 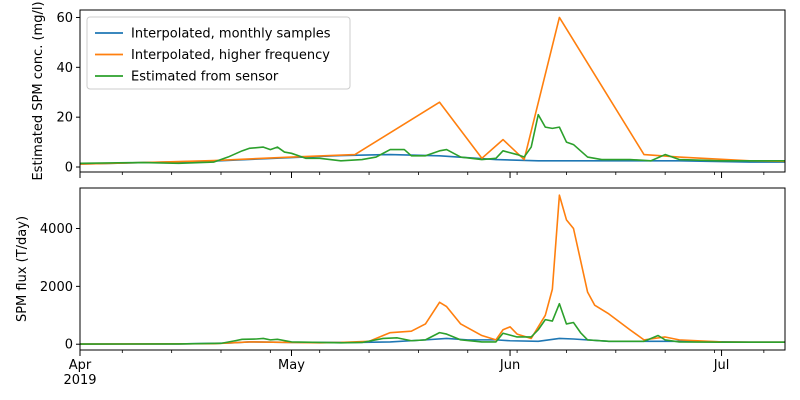 I want to click on x-tick-label: Jul, so click(x=721, y=365).